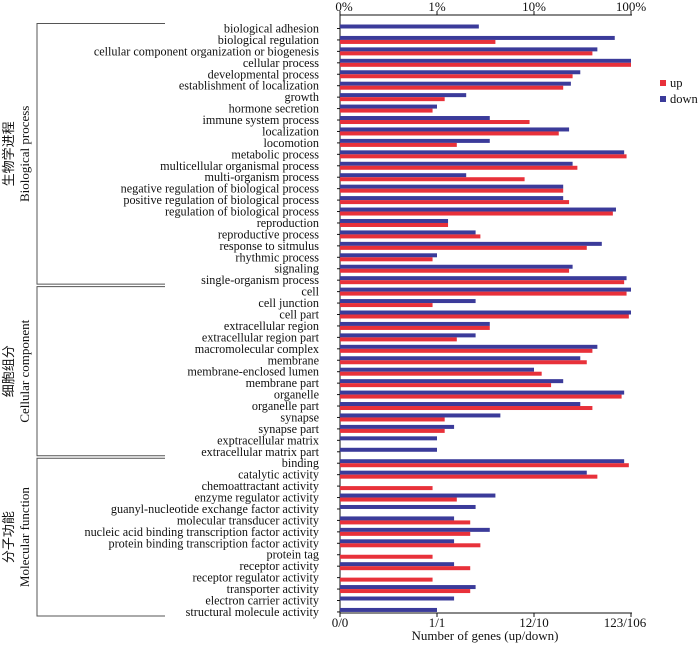 This screenshot has height=647, width=700. What do you see at coordinates (437, 622) in the screenshot?
I see `bottom-tick-label: 1/1` at bounding box center [437, 622].